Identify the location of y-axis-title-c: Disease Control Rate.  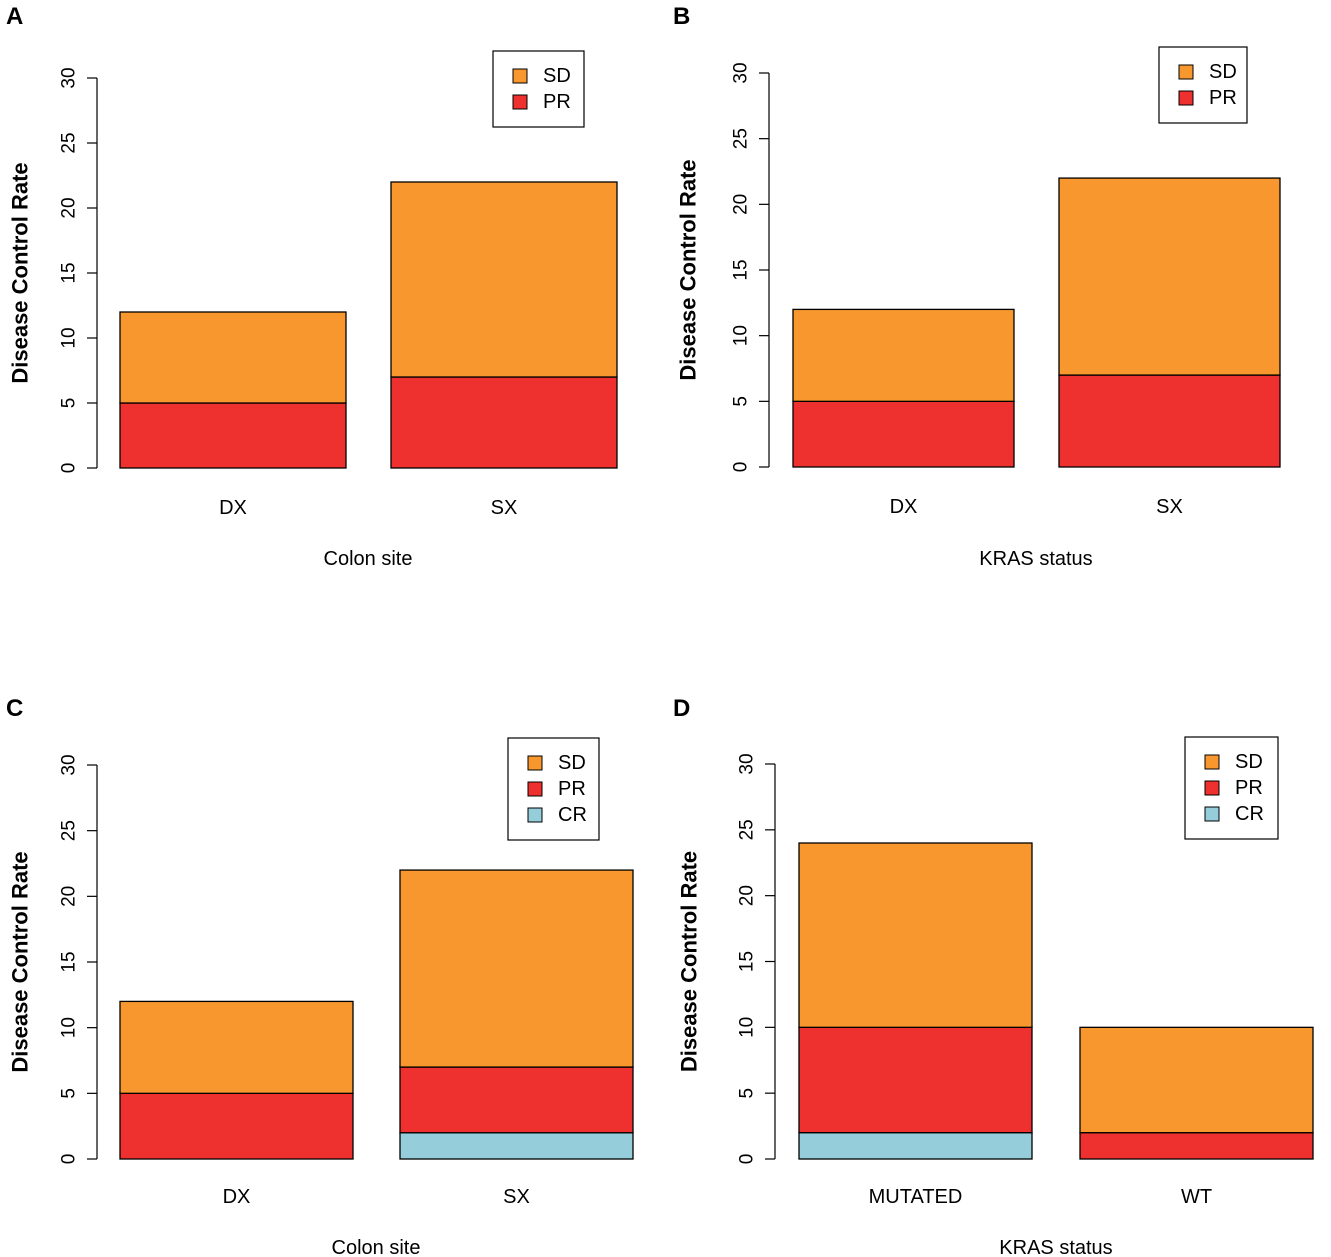
(20, 961).